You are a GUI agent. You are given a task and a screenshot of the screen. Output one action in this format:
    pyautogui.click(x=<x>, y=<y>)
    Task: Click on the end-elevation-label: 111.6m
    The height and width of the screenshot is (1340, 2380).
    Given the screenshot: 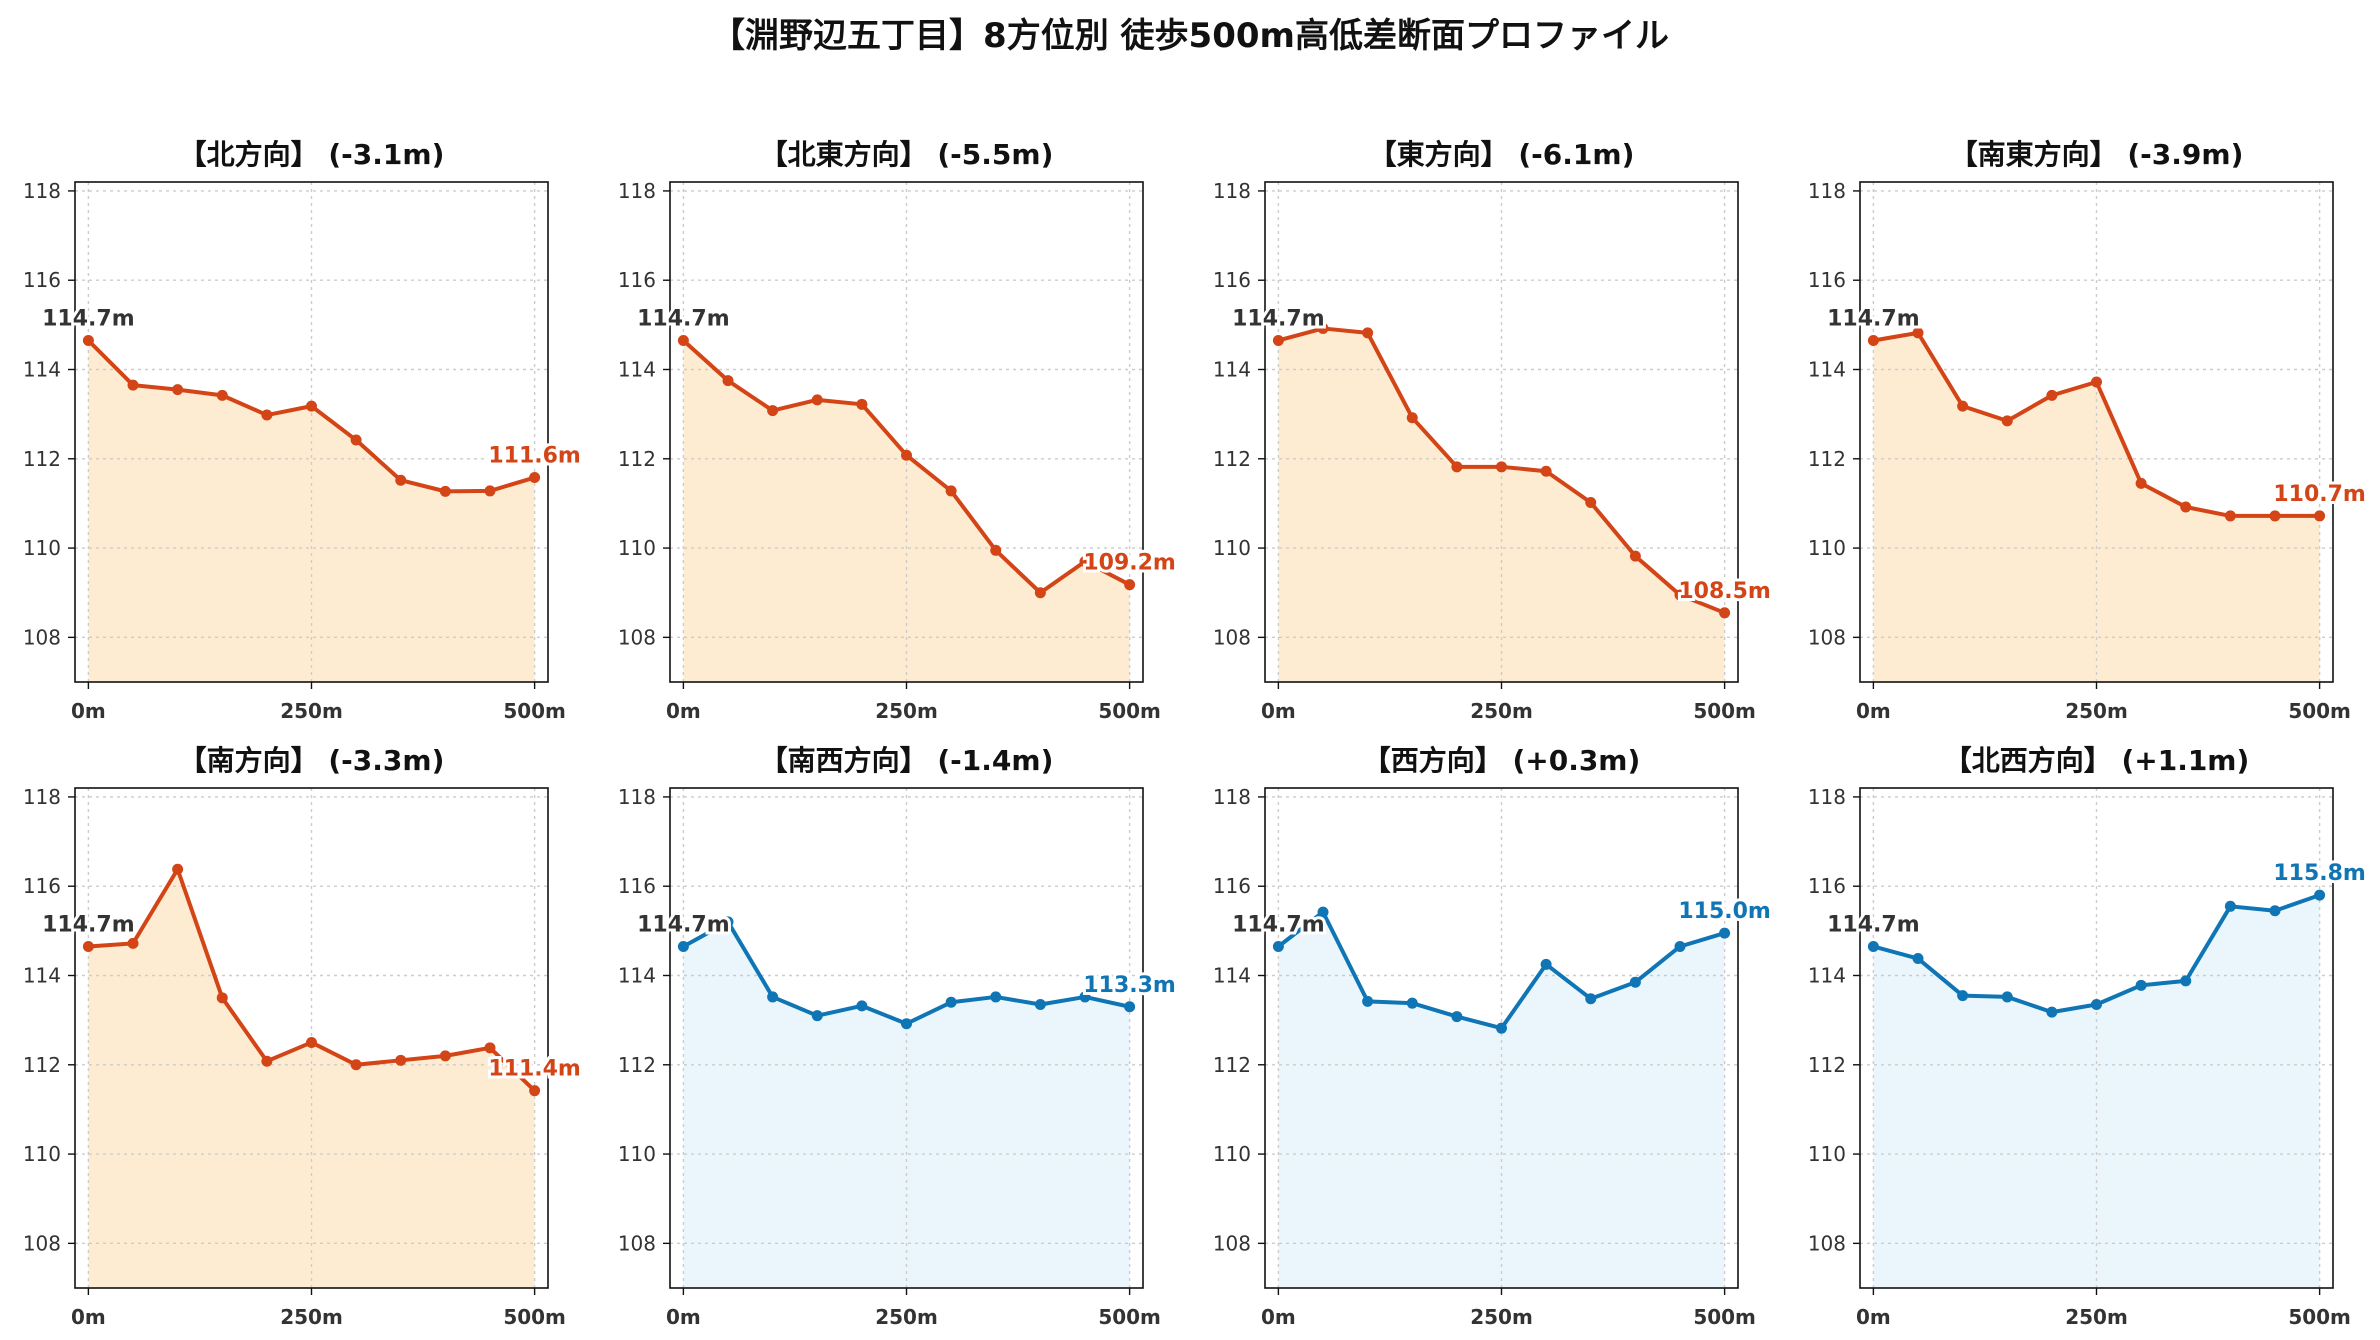 What is the action you would take?
    pyautogui.click(x=534, y=456)
    